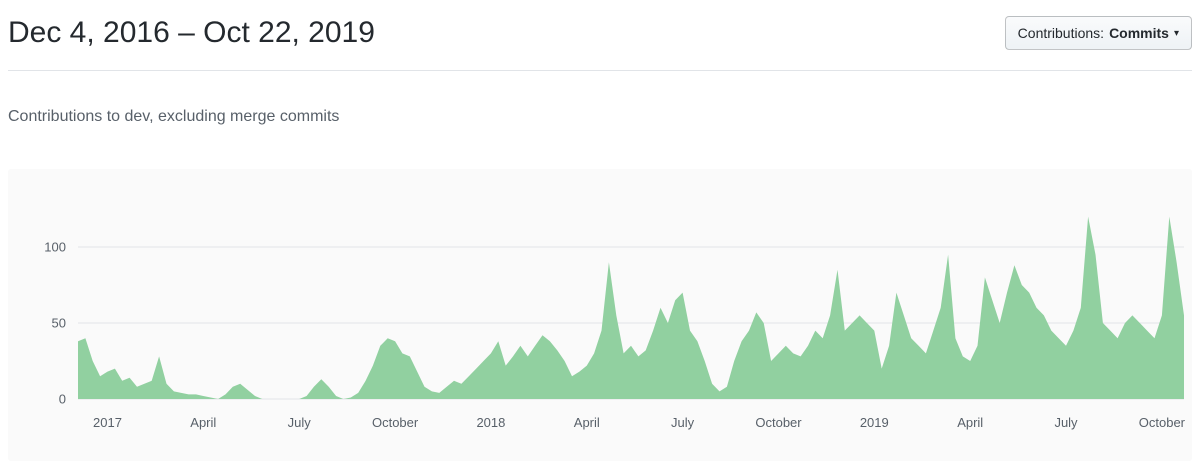 The height and width of the screenshot is (472, 1200). I want to click on x-axis-label: 2018, so click(490, 422).